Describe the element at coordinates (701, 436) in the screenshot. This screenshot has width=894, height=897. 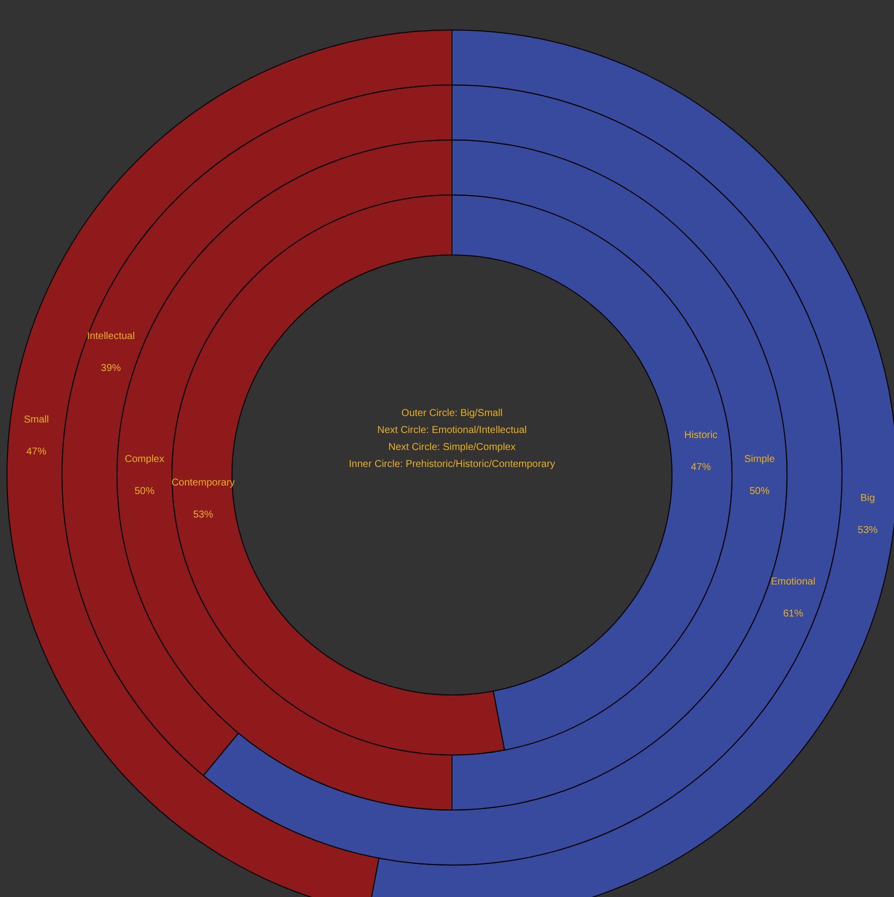
I see `slice-label: Historic` at that location.